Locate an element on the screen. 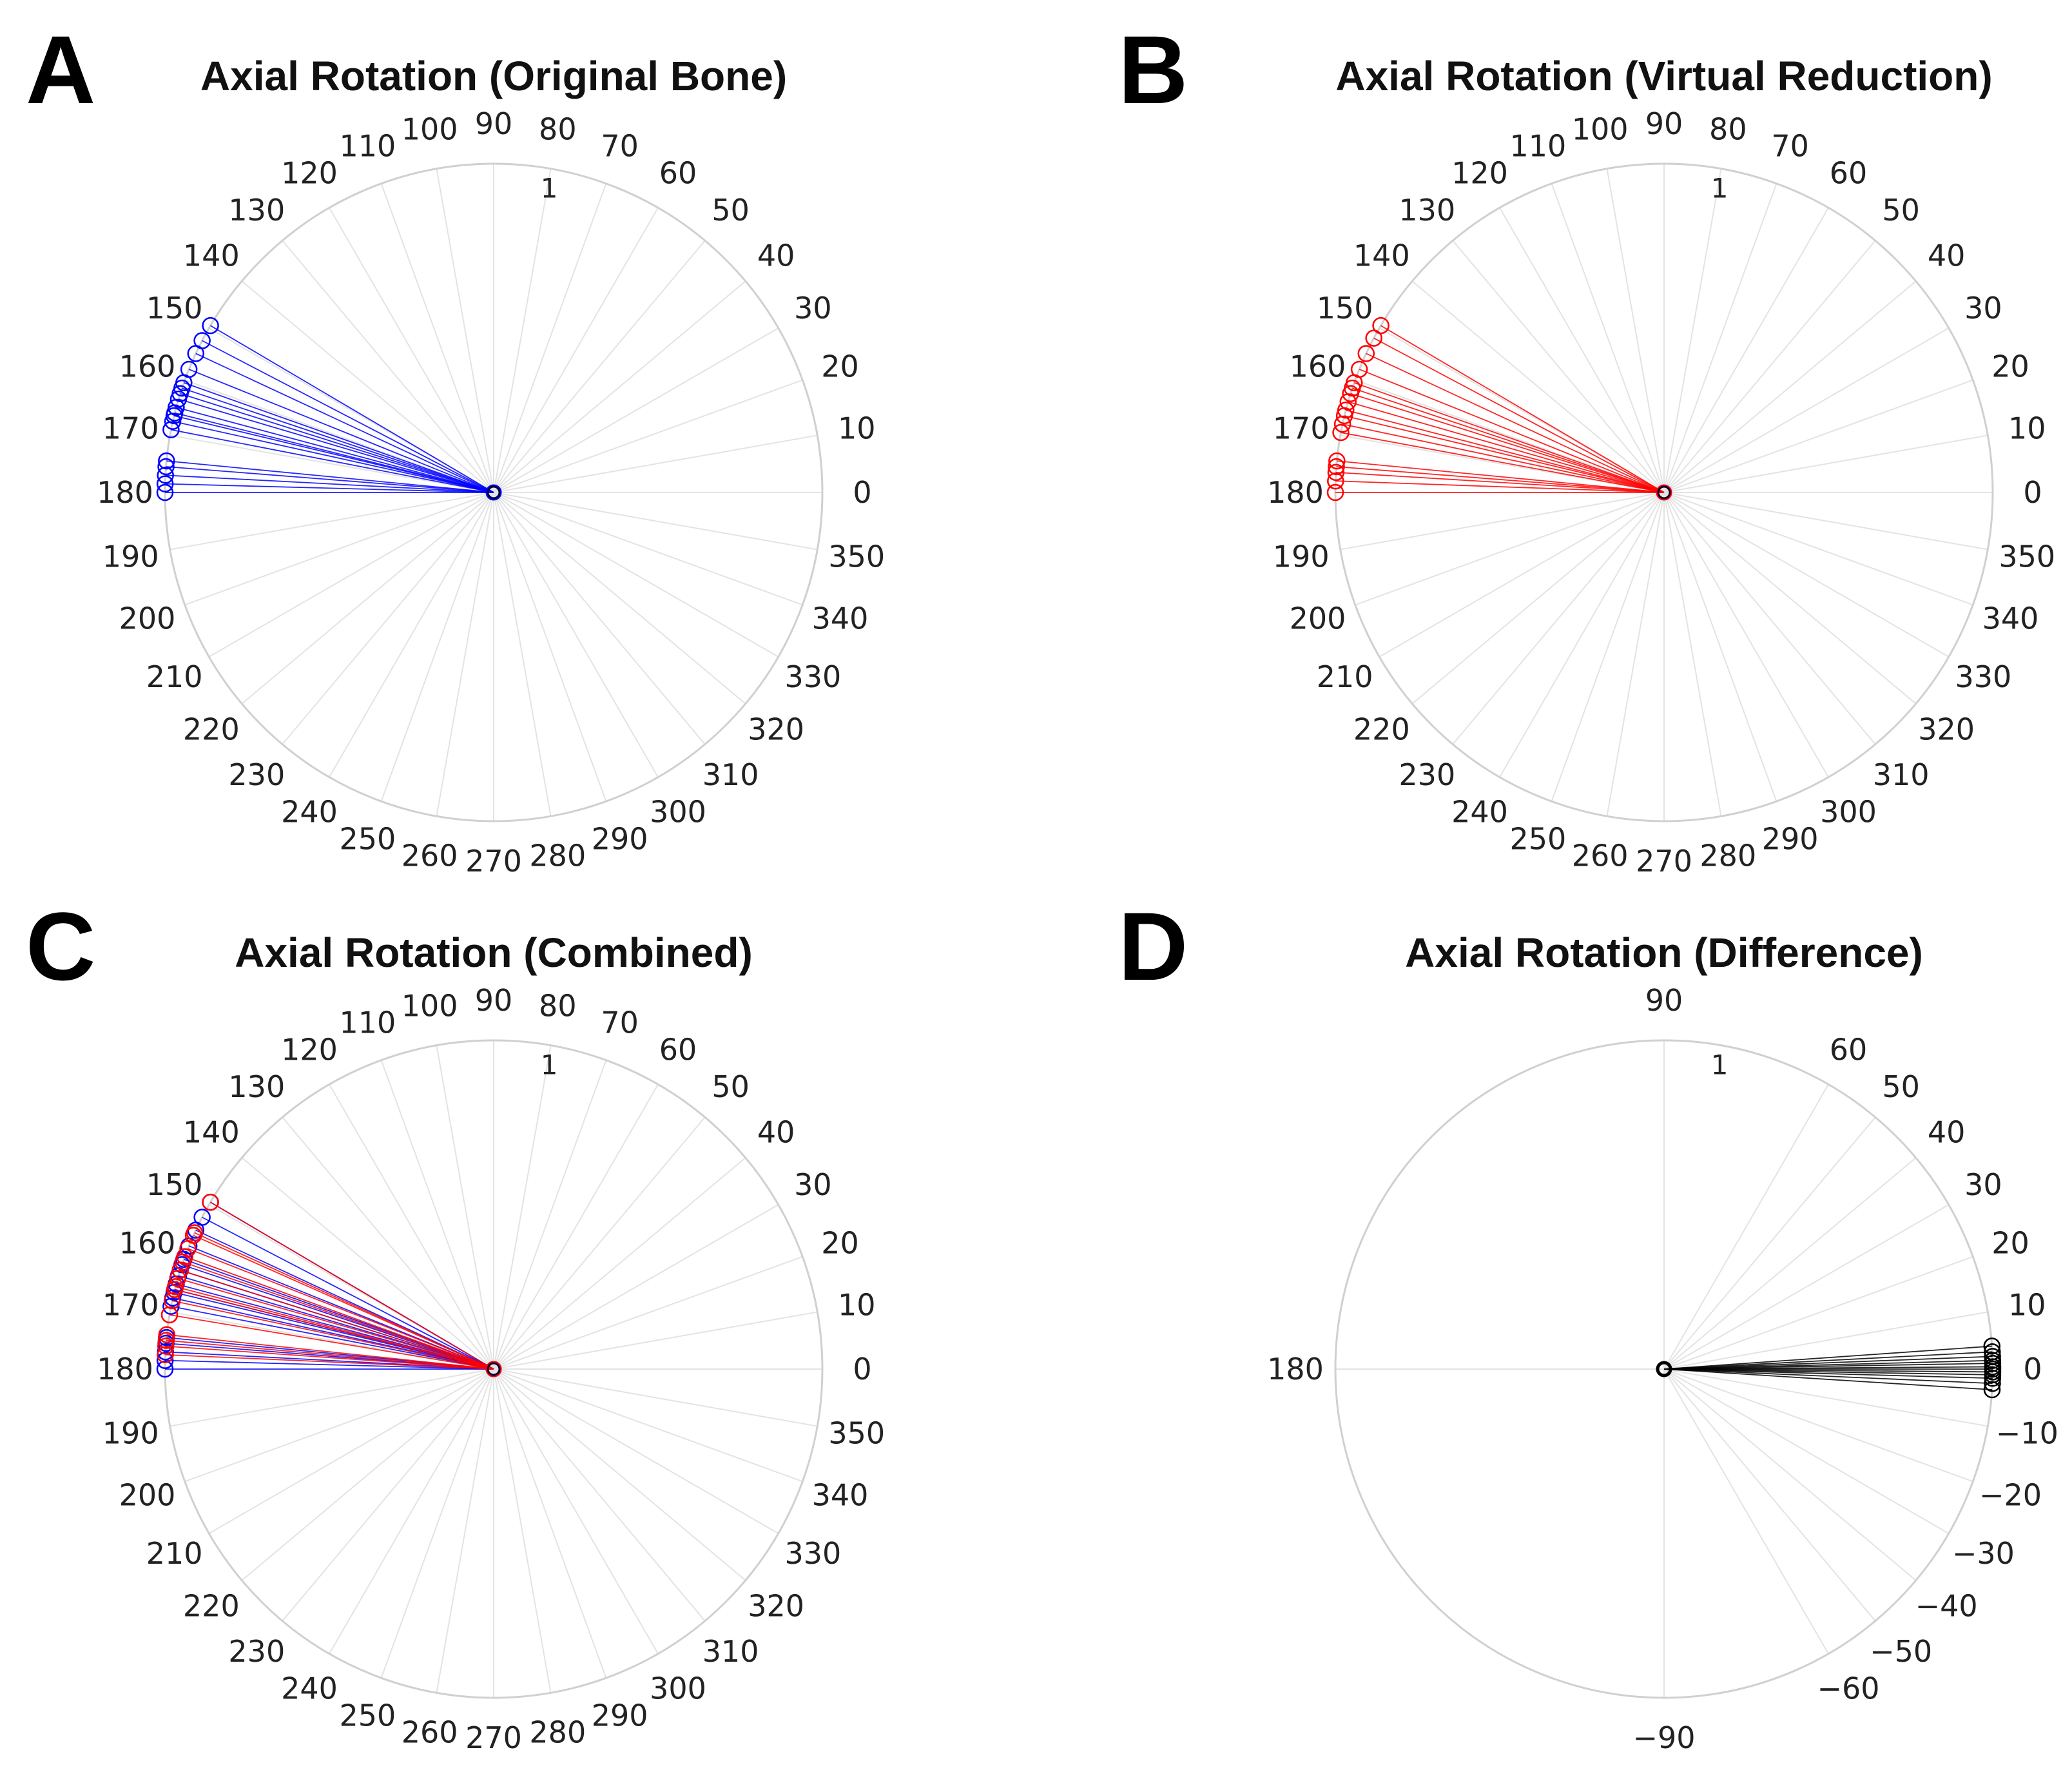  angle-tick-label-c-0: 0 is located at coordinates (862, 1369).